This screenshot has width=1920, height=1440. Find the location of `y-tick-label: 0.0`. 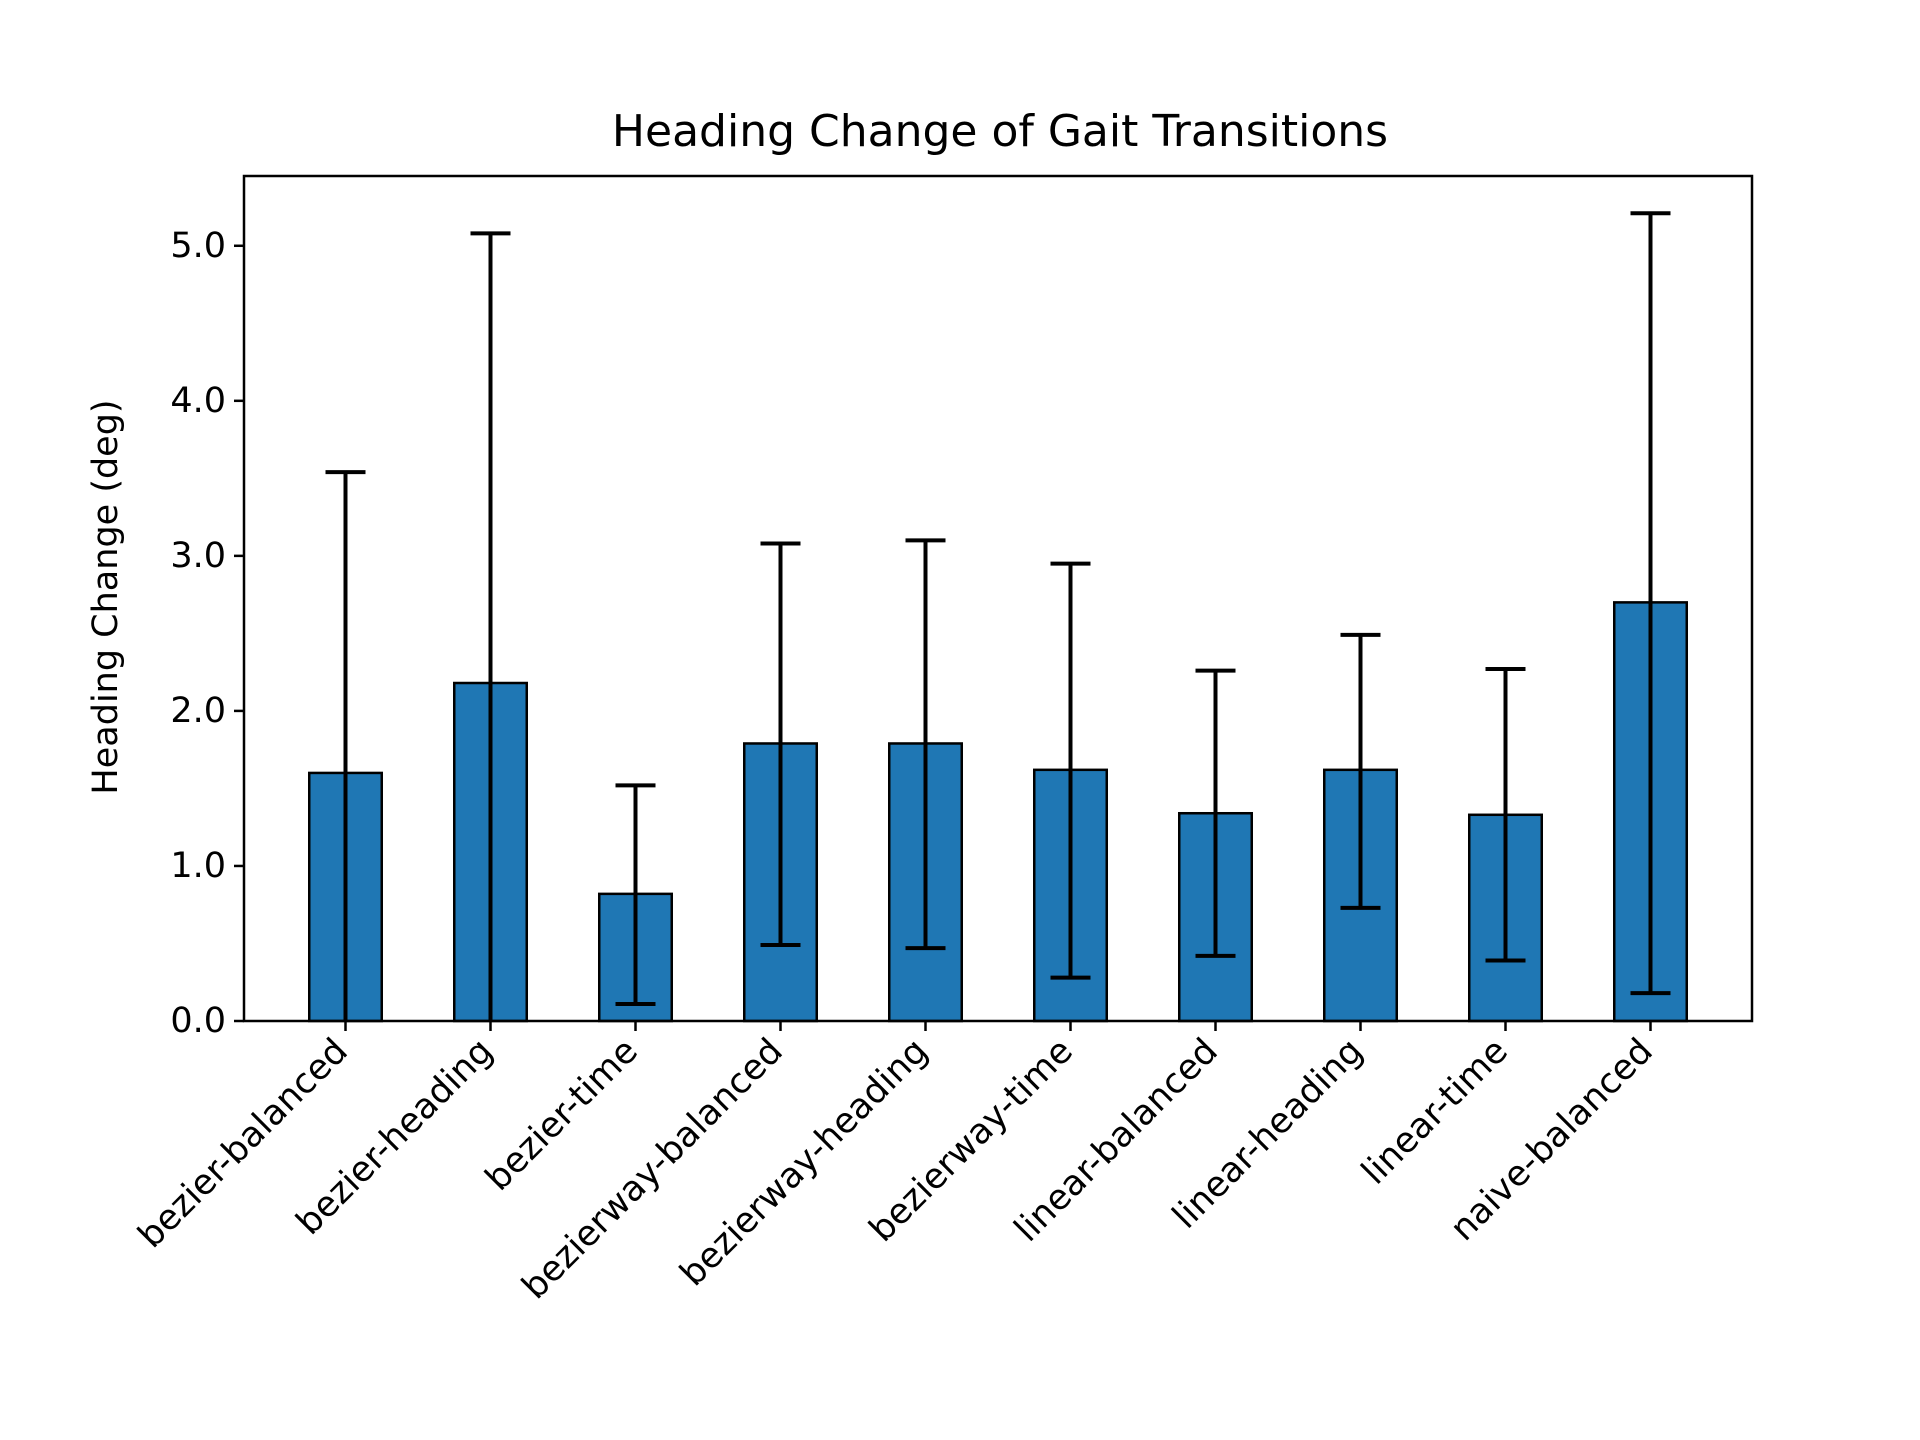

y-tick-label: 0.0 is located at coordinates (198, 1021).